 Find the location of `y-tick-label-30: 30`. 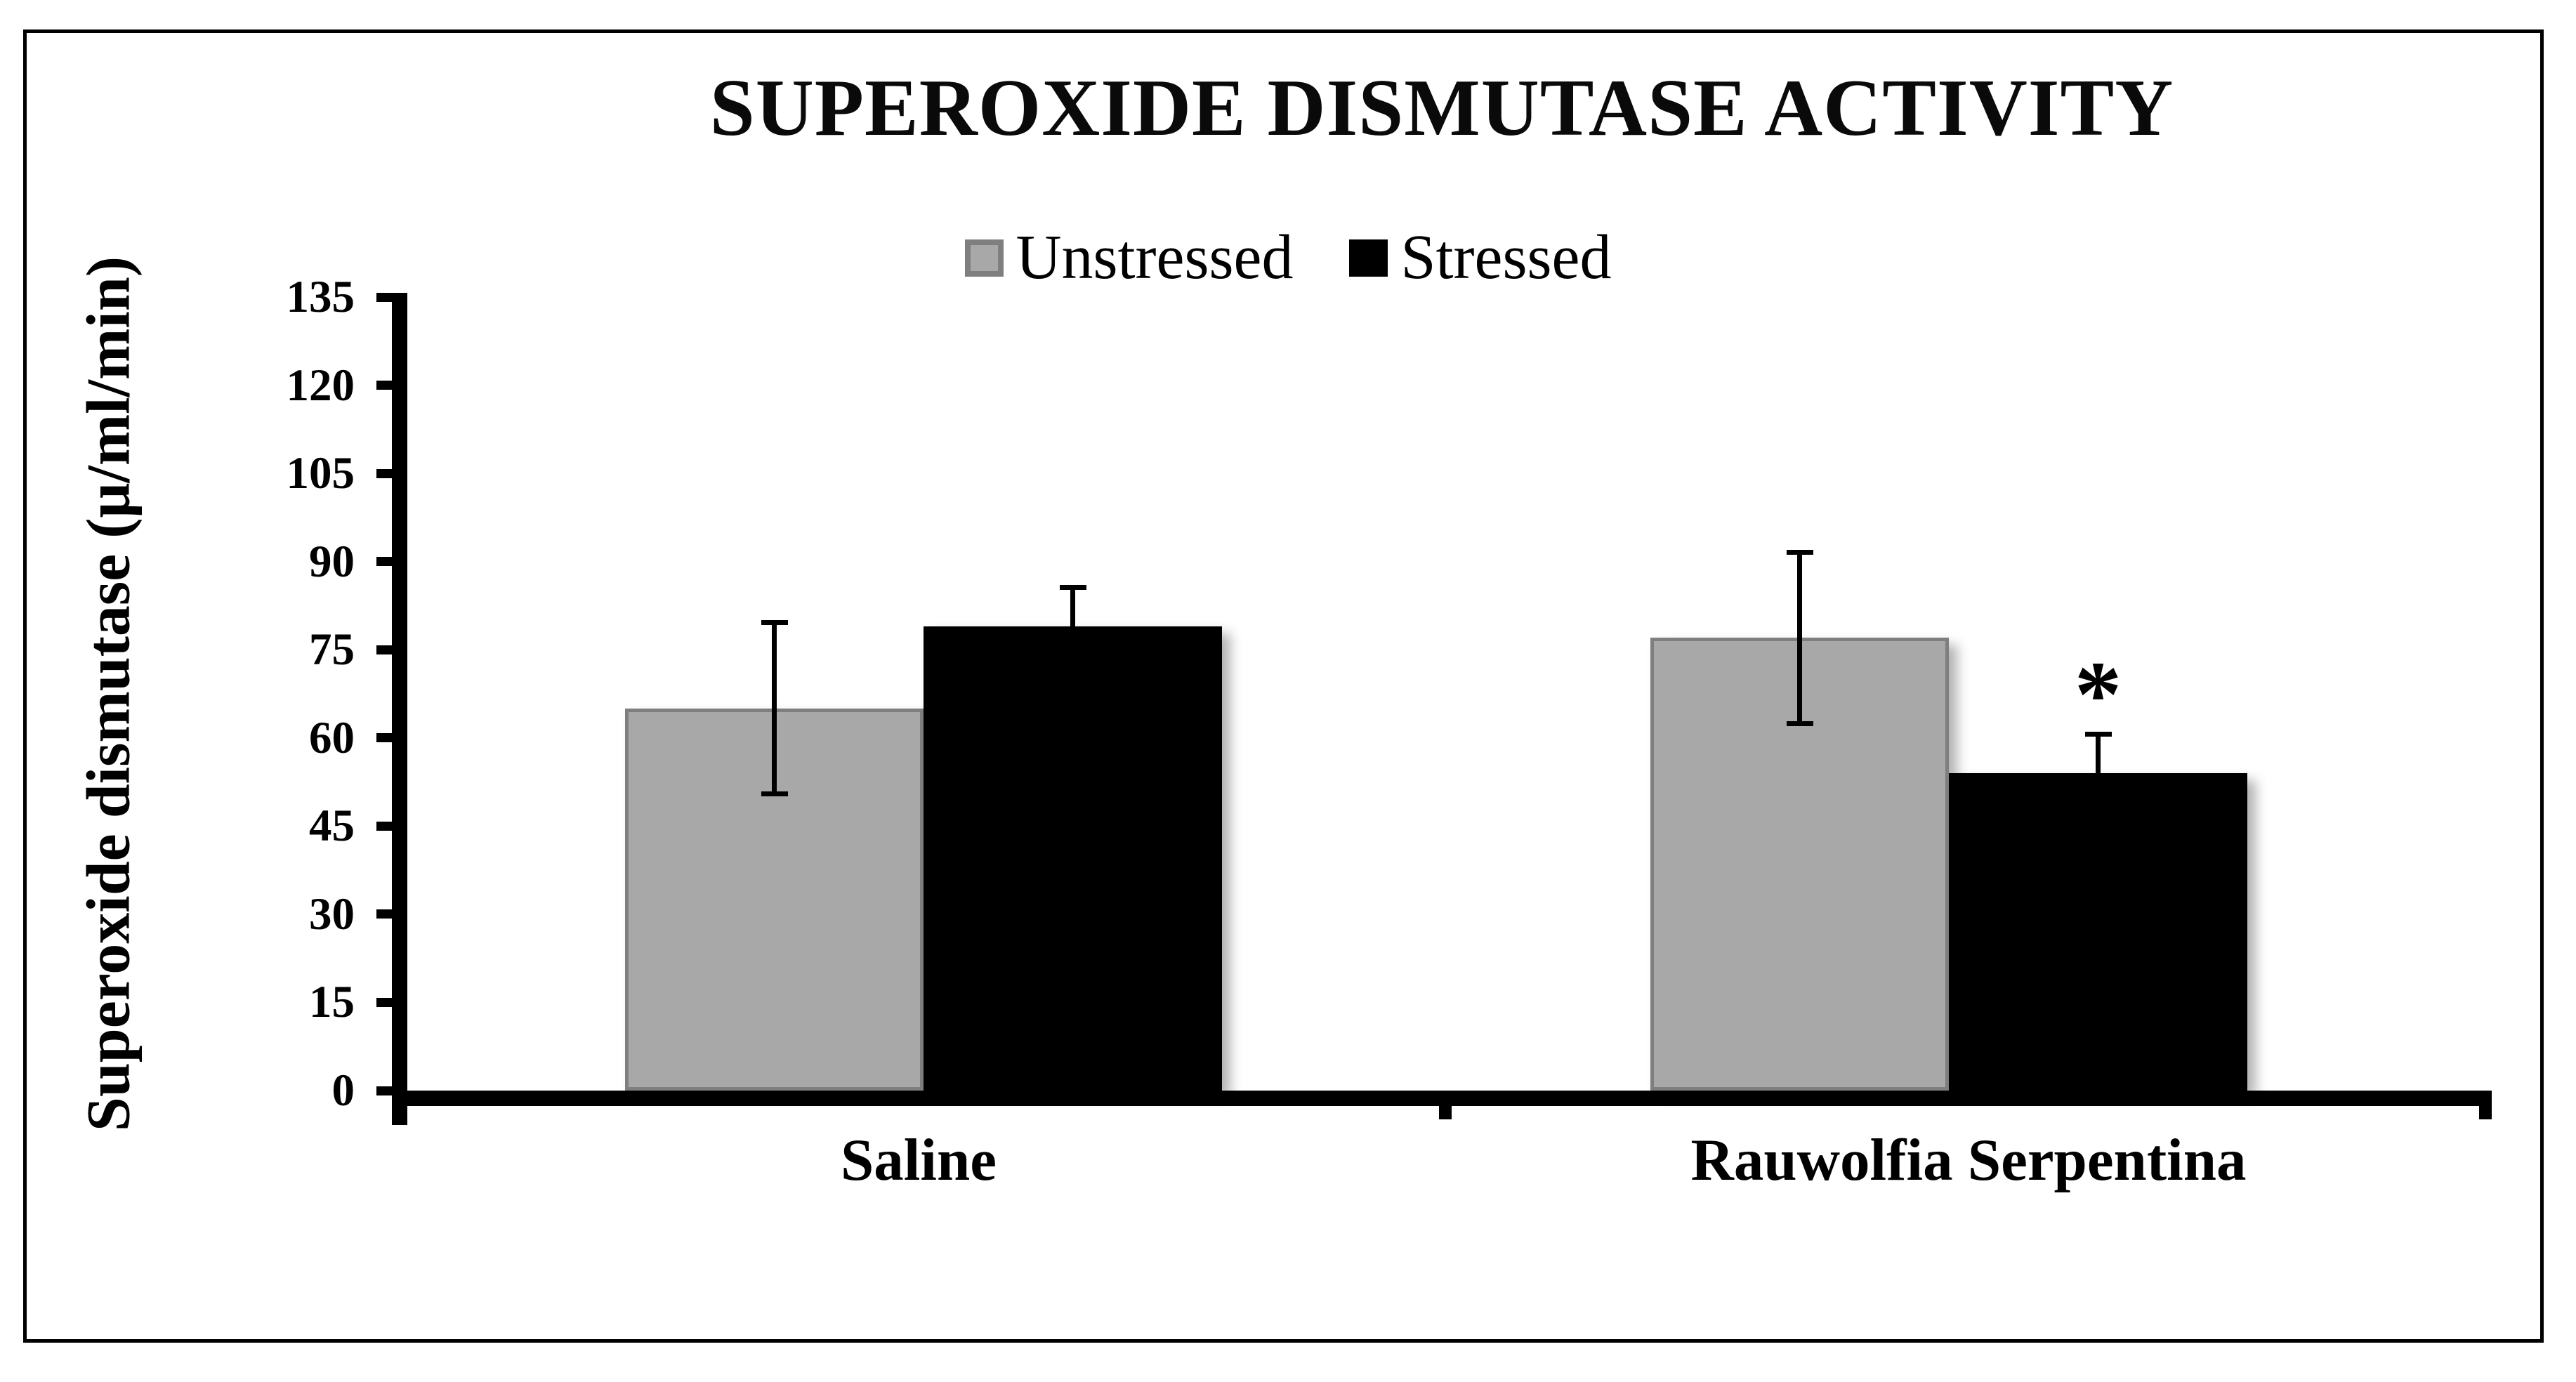

y-tick-label-30: 30 is located at coordinates (332, 914).